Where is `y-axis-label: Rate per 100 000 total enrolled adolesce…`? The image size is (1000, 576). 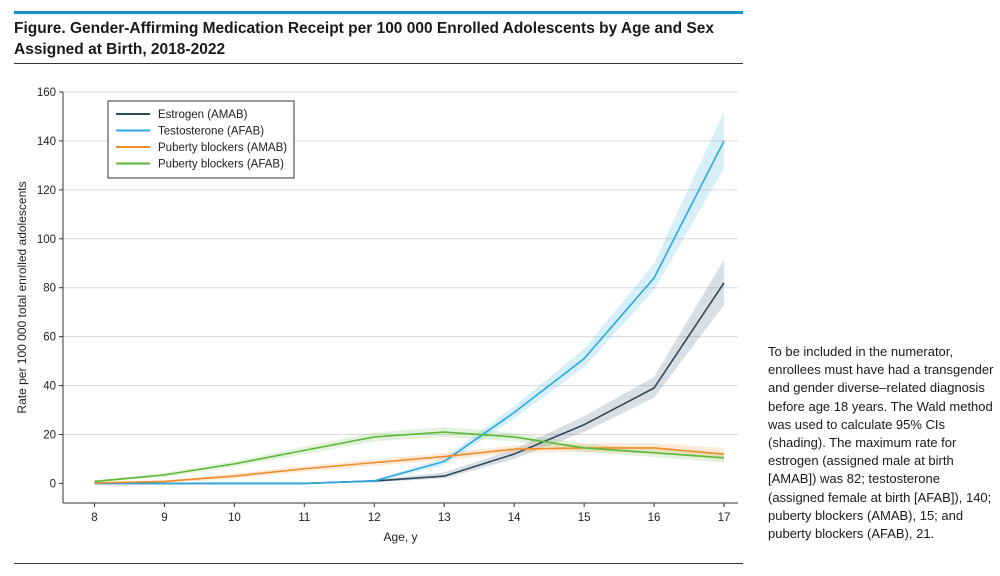
y-axis-label: Rate per 100 000 total enrolled adolesce… is located at coordinates (22, 297).